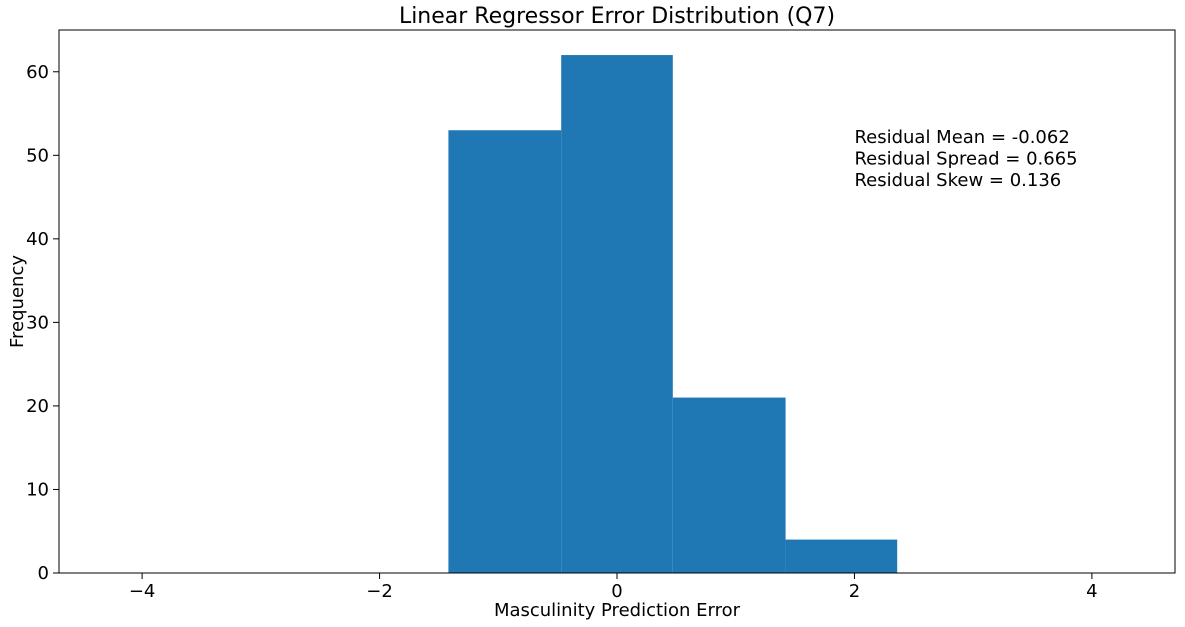  What do you see at coordinates (617, 16) in the screenshot?
I see `chart-title: Linear Regressor Error Distribution (Q7)` at bounding box center [617, 16].